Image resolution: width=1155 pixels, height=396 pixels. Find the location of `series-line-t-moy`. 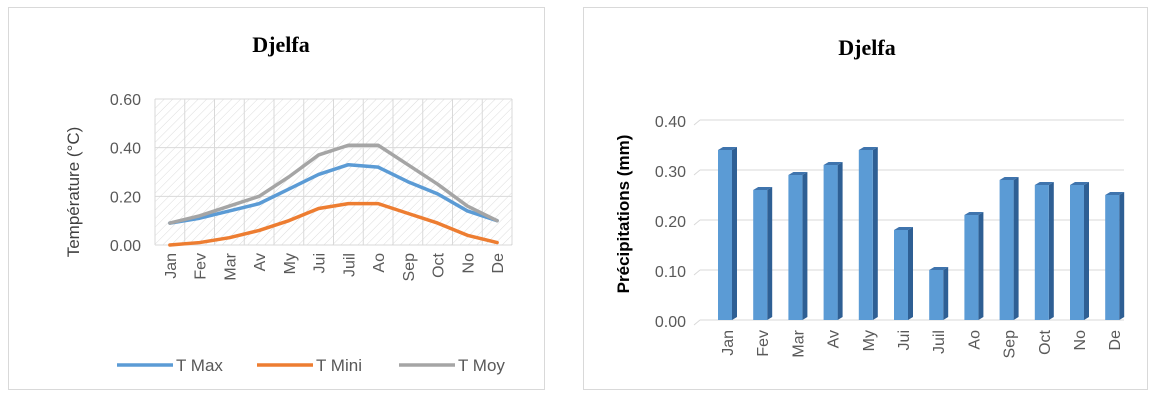

series-line-t-moy is located at coordinates (333, 184).